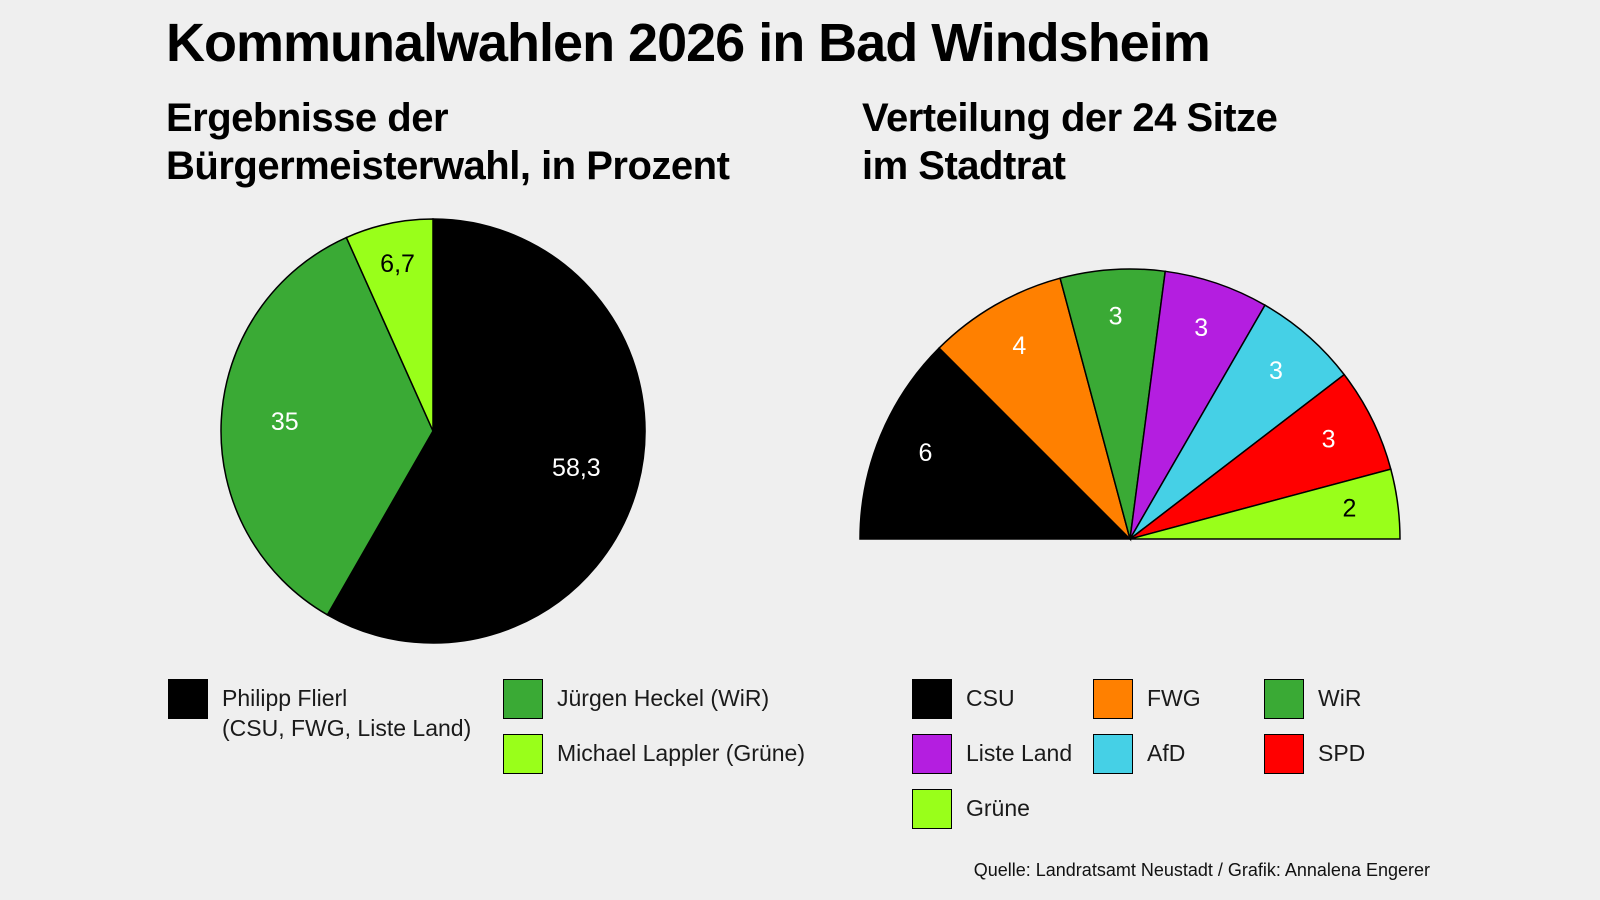 The width and height of the screenshot is (1600, 900). What do you see at coordinates (1019, 346) in the screenshot?
I see `data-label: 4` at bounding box center [1019, 346].